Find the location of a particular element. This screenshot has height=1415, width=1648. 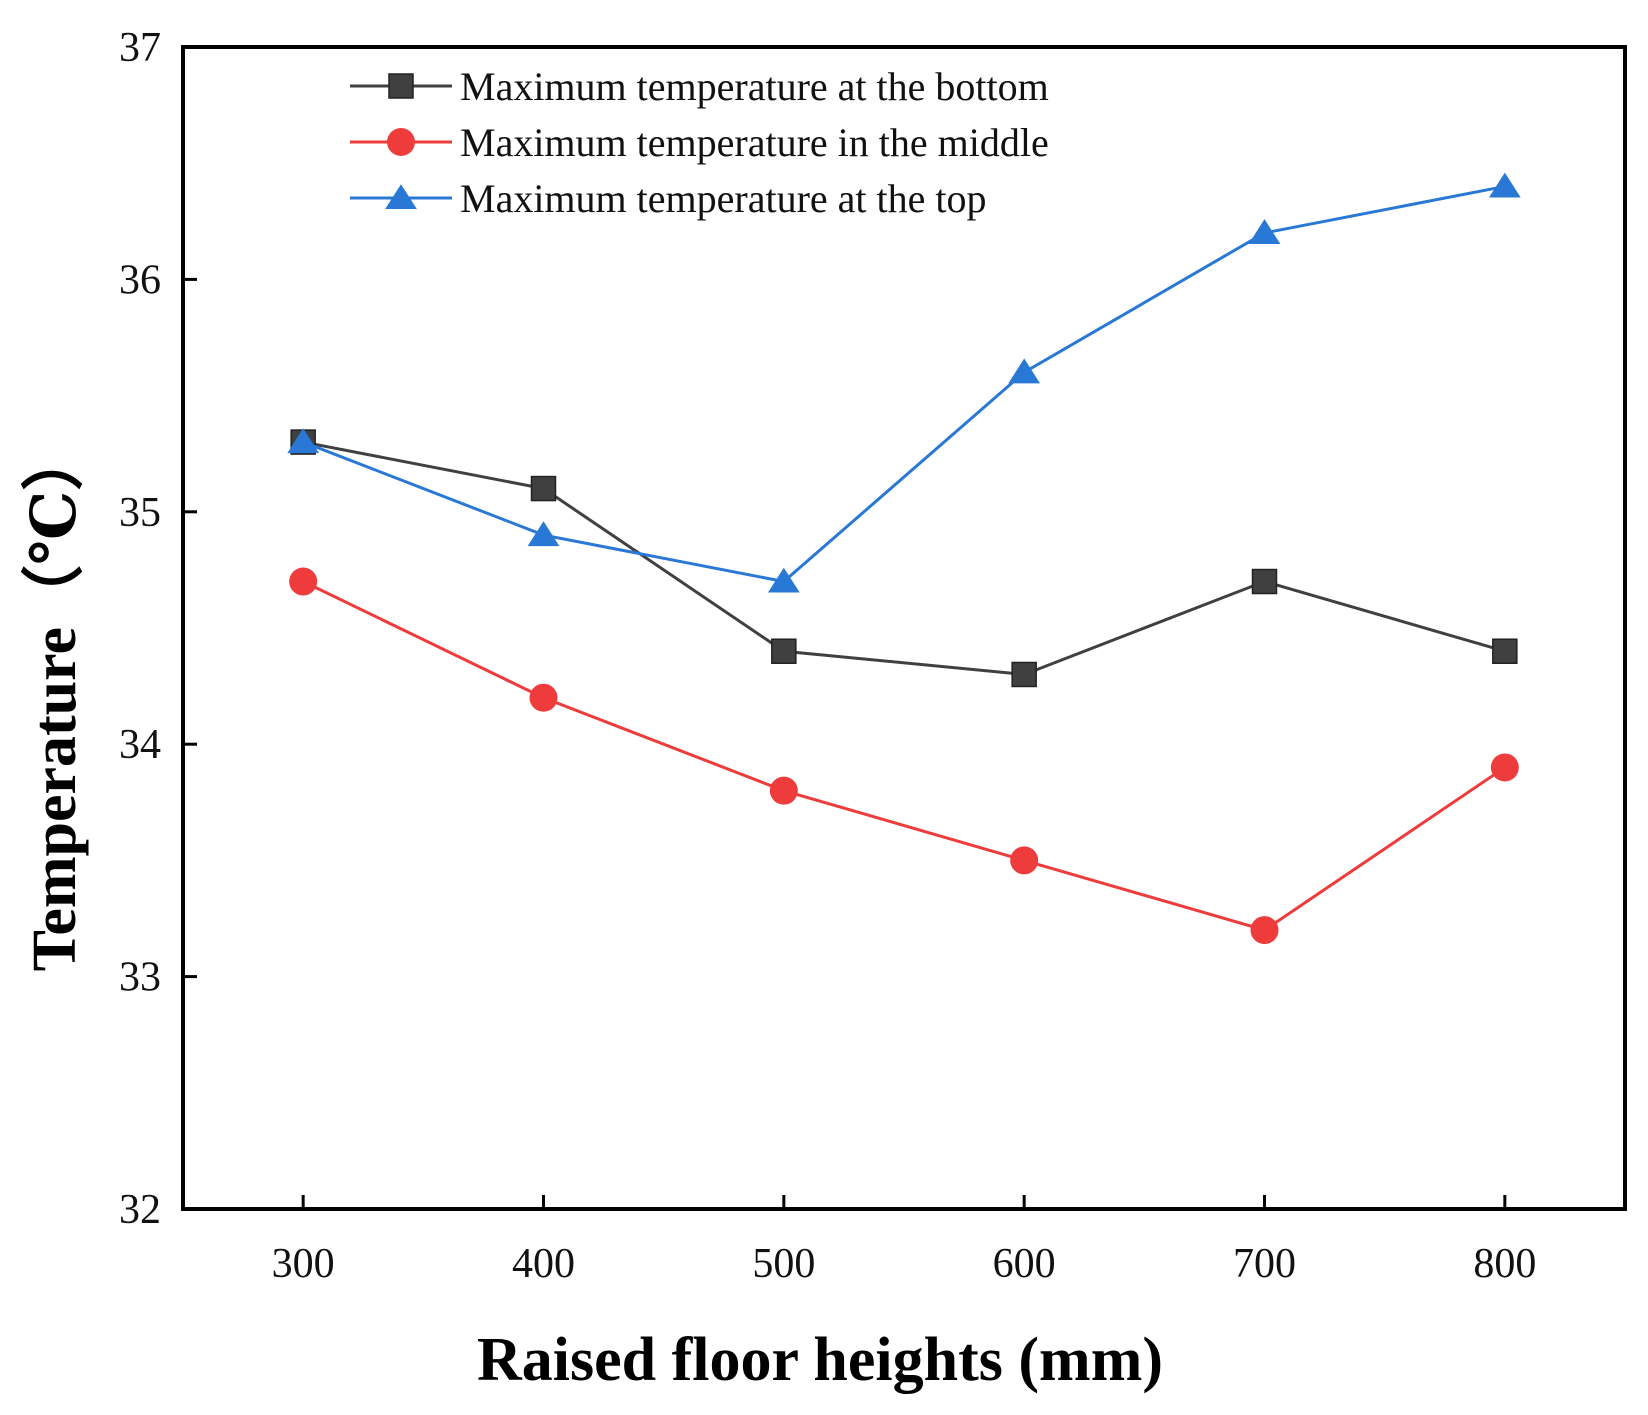

legend-item: Maximum temperature at the top is located at coordinates (668, 198).